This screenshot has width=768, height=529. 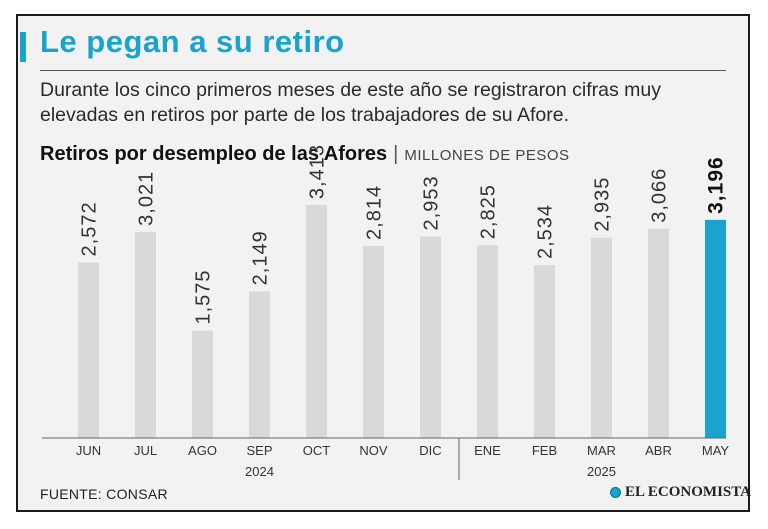 What do you see at coordinates (658, 333) in the screenshot?
I see `bar-abr` at bounding box center [658, 333].